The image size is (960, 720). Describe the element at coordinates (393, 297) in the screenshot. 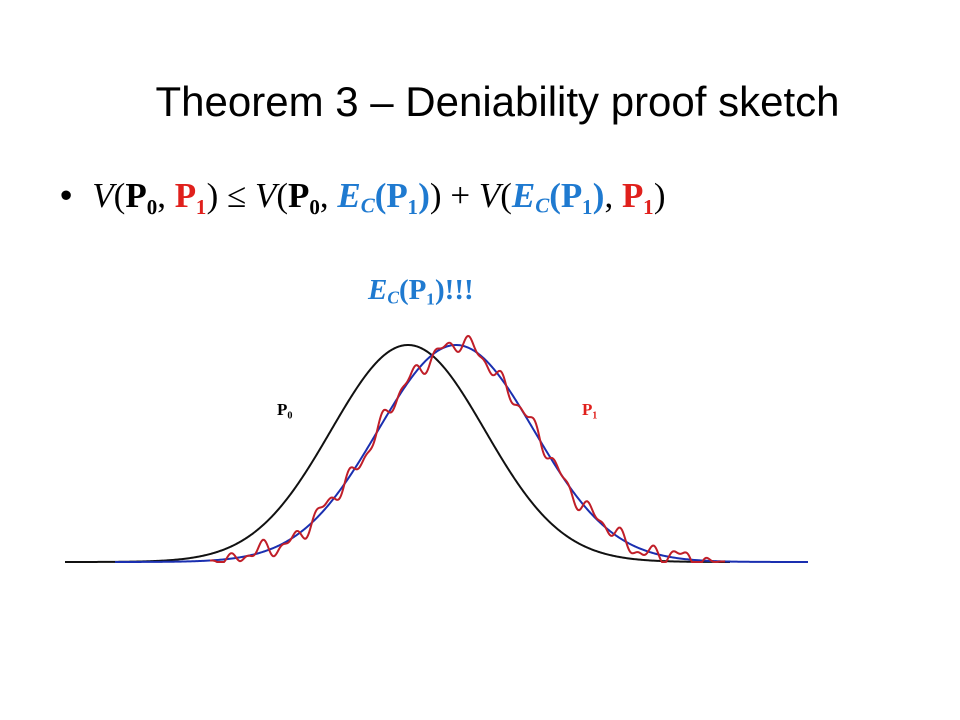

I see `highlight-part: C` at that location.